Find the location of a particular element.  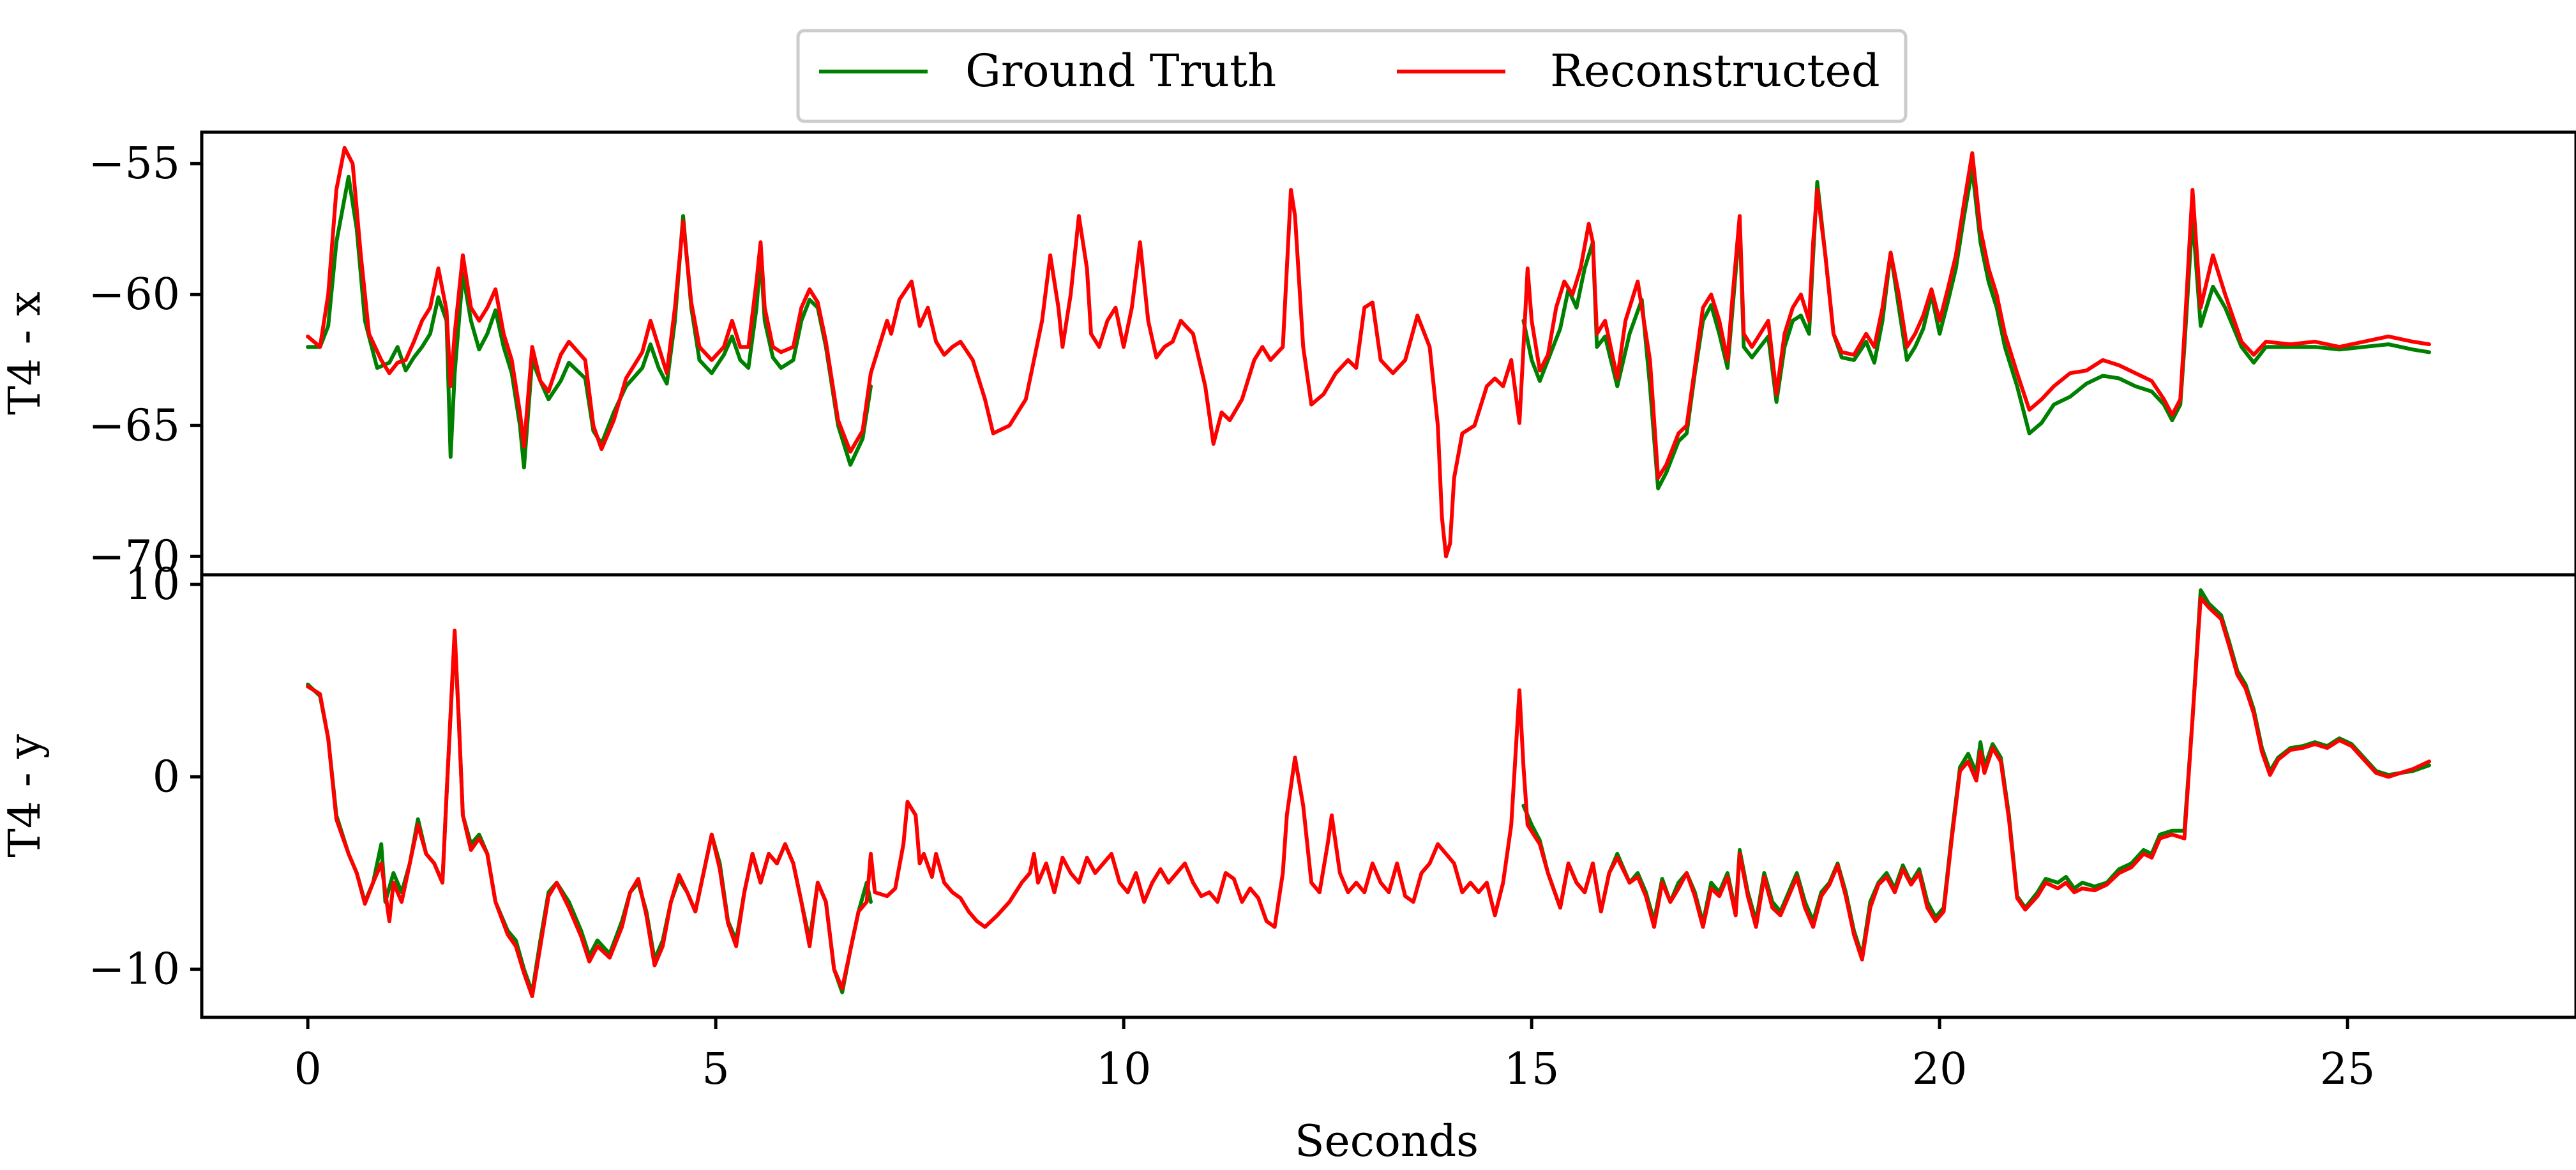

y-axis-title-t4-y: T4 - y is located at coordinates (25, 796).